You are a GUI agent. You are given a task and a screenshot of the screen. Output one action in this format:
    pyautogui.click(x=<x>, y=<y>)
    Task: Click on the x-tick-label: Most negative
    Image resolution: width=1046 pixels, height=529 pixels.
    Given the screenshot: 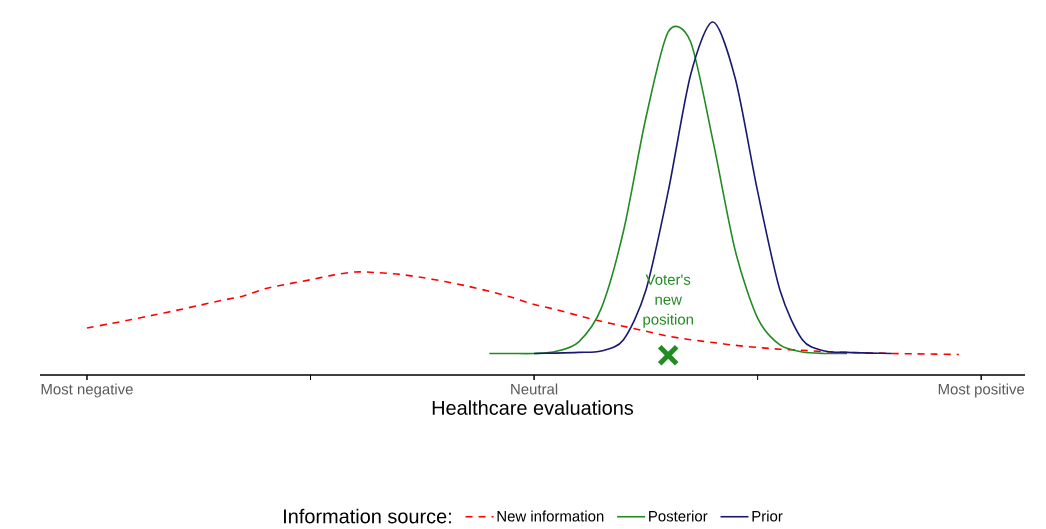 What is the action you would take?
    pyautogui.click(x=87, y=390)
    